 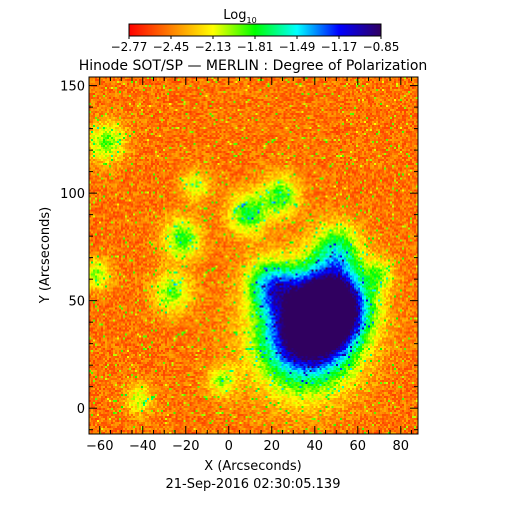 I want to click on colorbar-tick-label: −1.81, so click(x=255, y=47).